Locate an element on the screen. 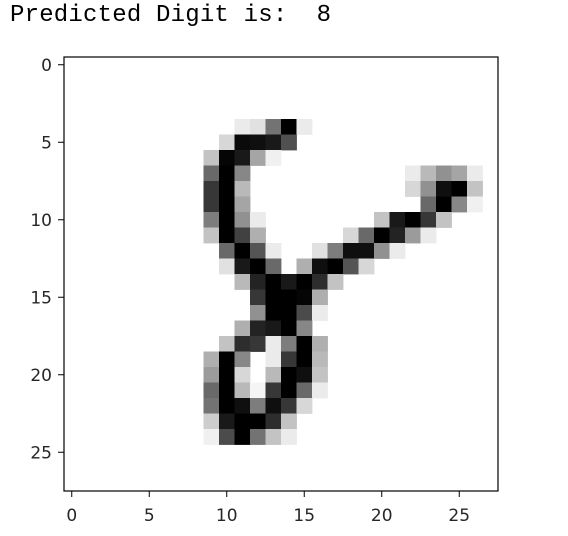 The image size is (568, 536). x-axis-ticks: 0 5 10 15 20 25 is located at coordinates (268, 508).